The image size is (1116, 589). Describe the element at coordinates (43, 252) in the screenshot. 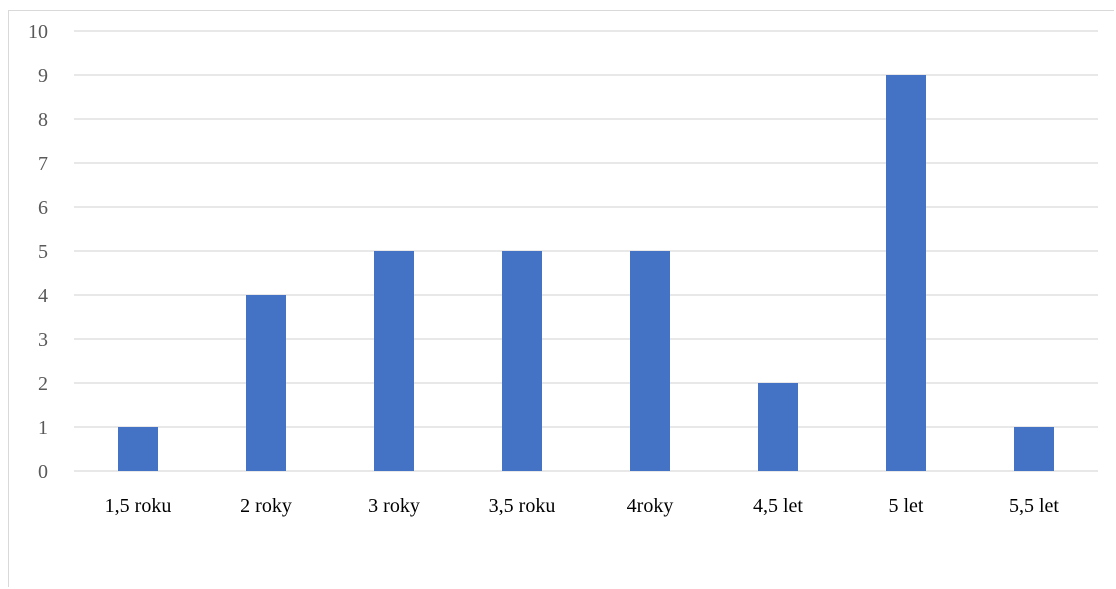

I see `y-tick-label: 5` at that location.